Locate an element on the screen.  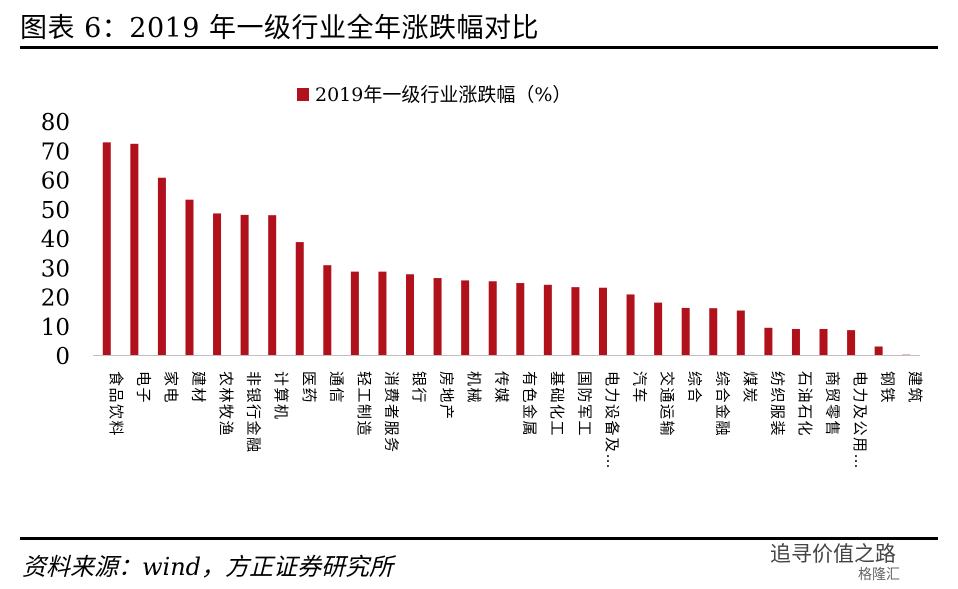
x-tick-label: 商贸零售 is located at coordinates (833, 404).